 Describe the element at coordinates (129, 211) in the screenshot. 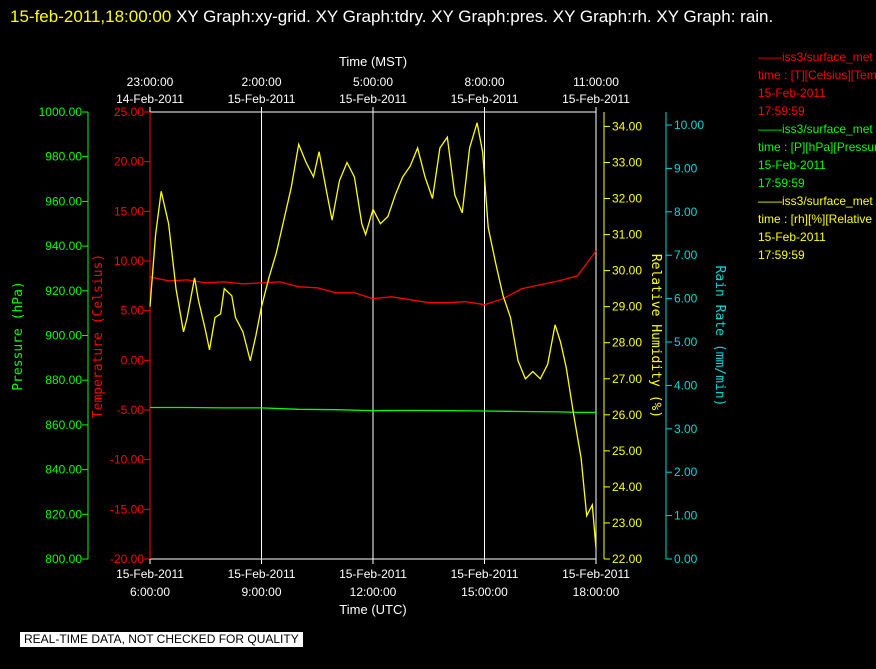

I see `temperature-tick-label: 15.00` at that location.